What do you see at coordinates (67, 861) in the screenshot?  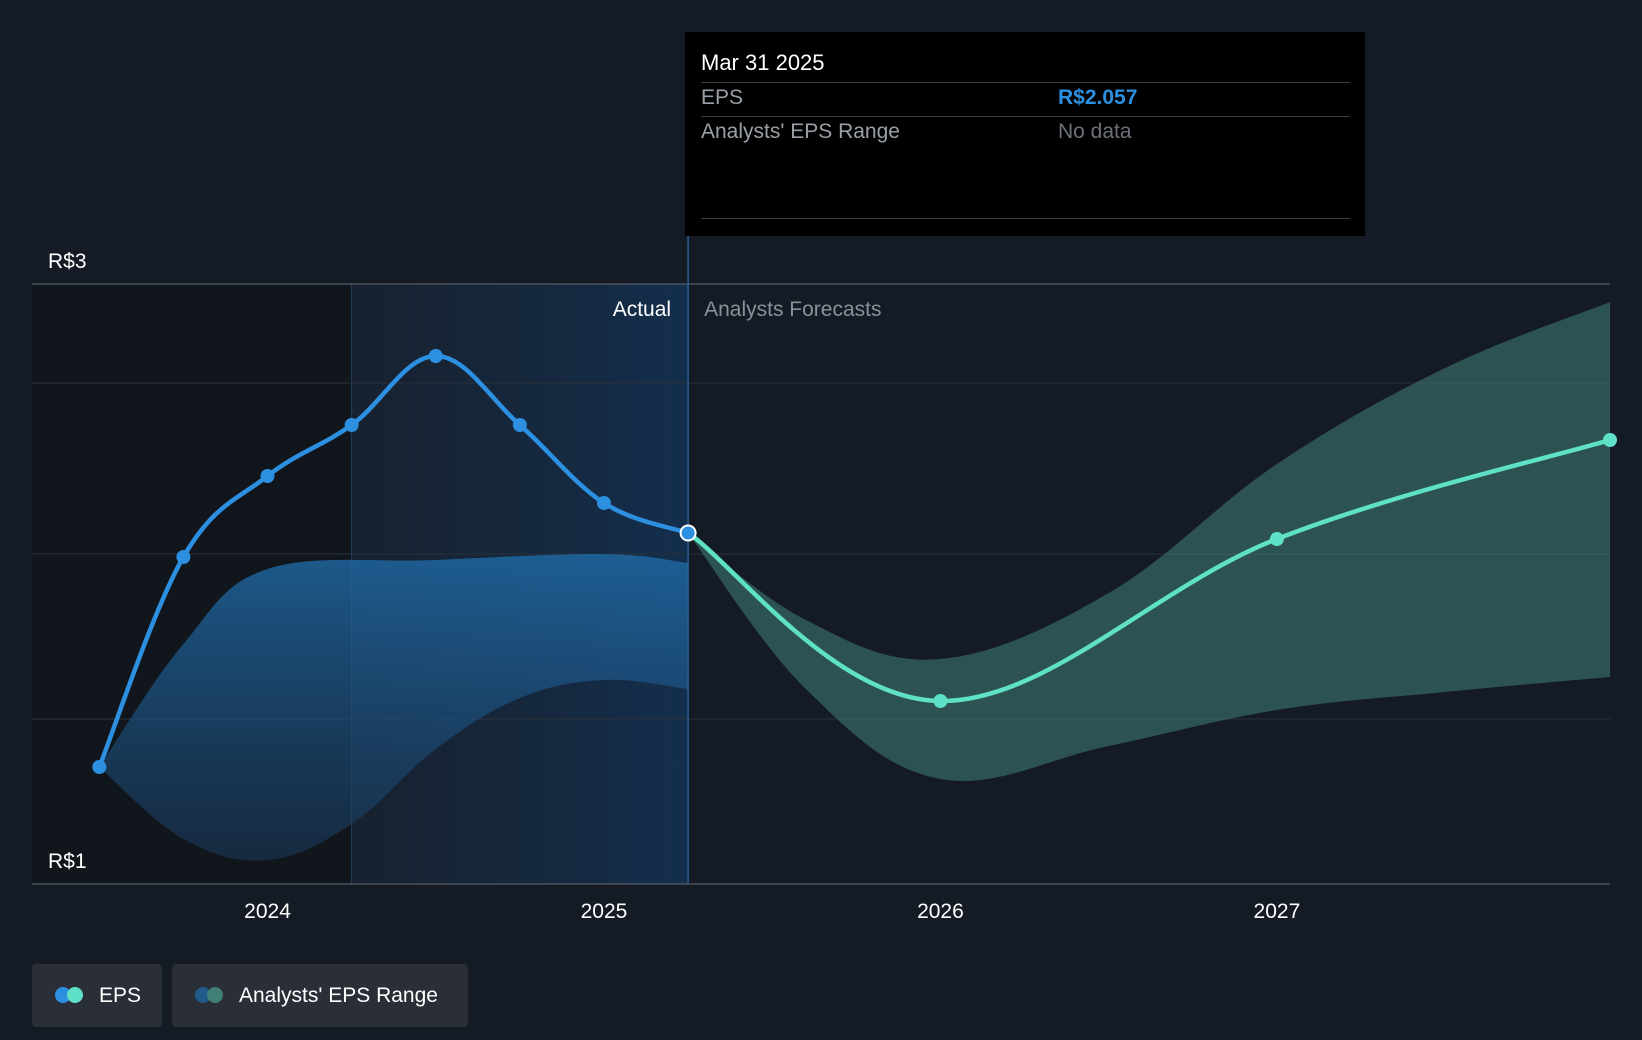 I see `y-tick-label: R$1` at bounding box center [67, 861].